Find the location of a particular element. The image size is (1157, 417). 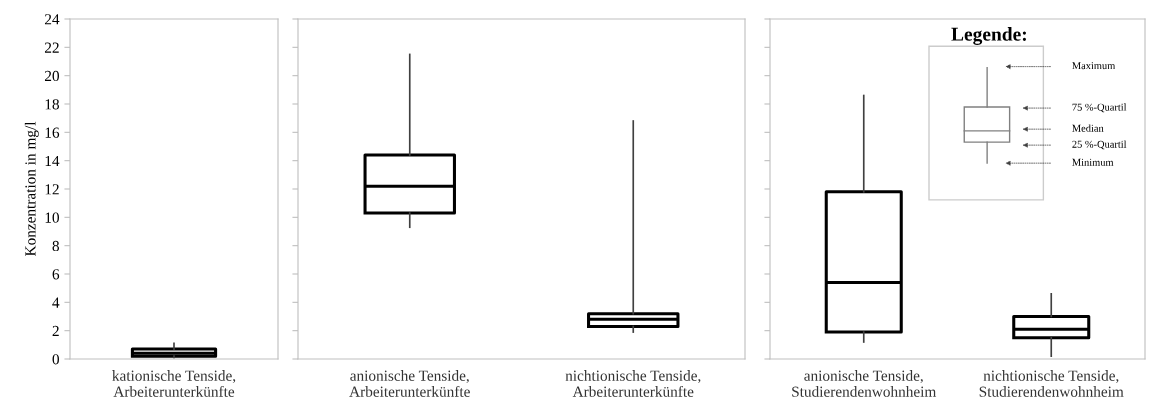

y-axis-title: Konzentration in mg/l is located at coordinates (31, 189).